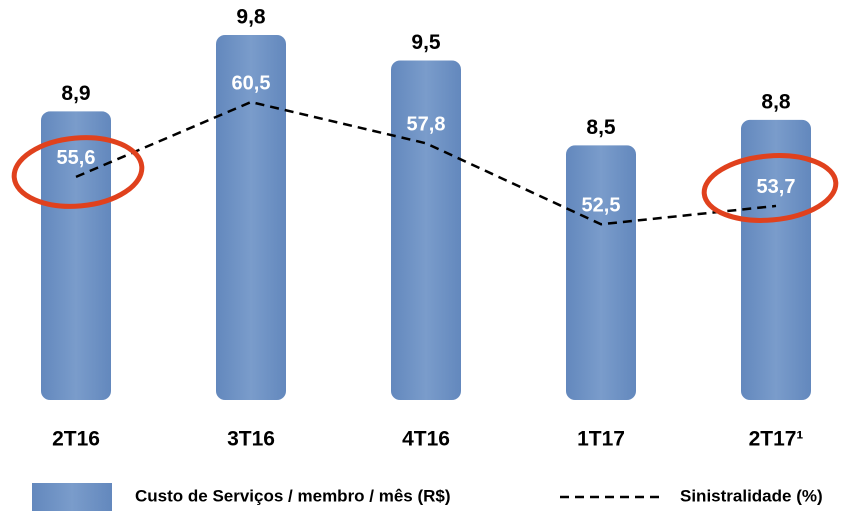  I want to click on x-tick-label: 2T16, so click(76, 439).